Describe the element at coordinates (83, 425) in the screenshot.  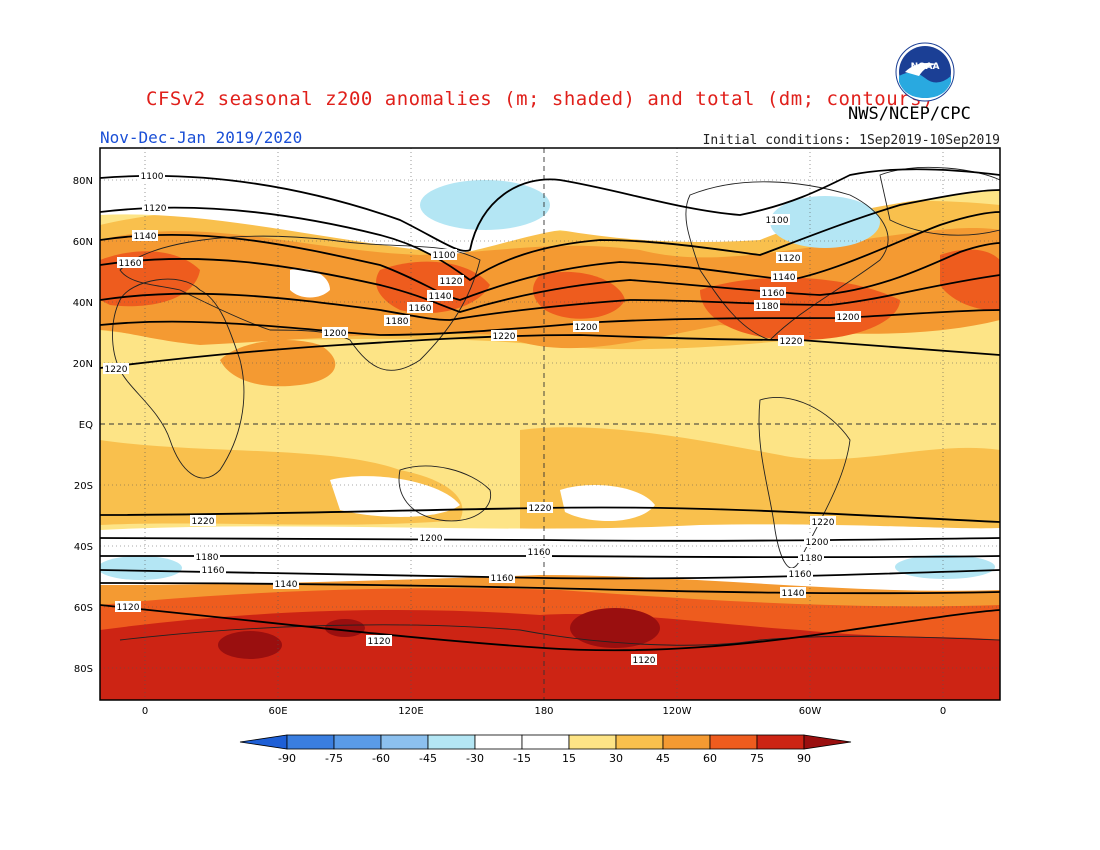
I see `latitude-labels: 80N 60N 40N 20N EQ 20S 40S 60S 80S` at that location.